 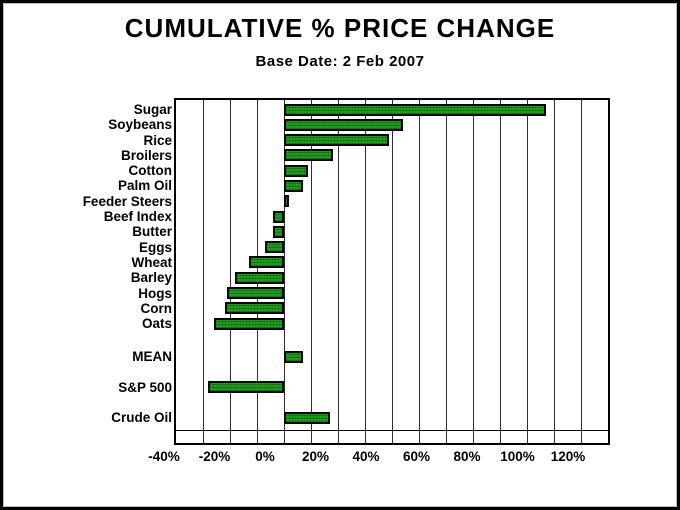 I want to click on x-tick-label: -40%, so click(x=164, y=456).